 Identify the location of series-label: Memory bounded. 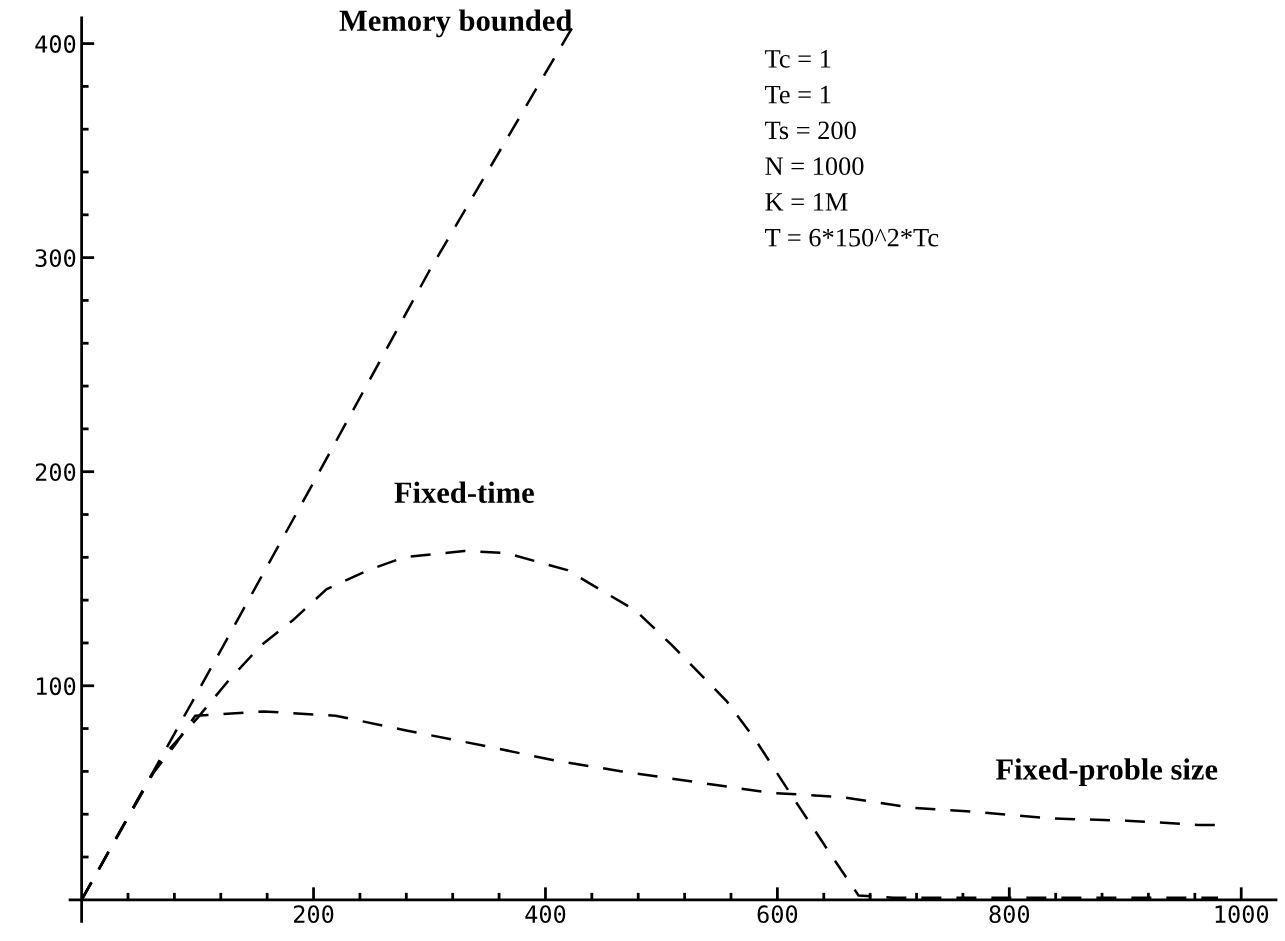
(456, 23).